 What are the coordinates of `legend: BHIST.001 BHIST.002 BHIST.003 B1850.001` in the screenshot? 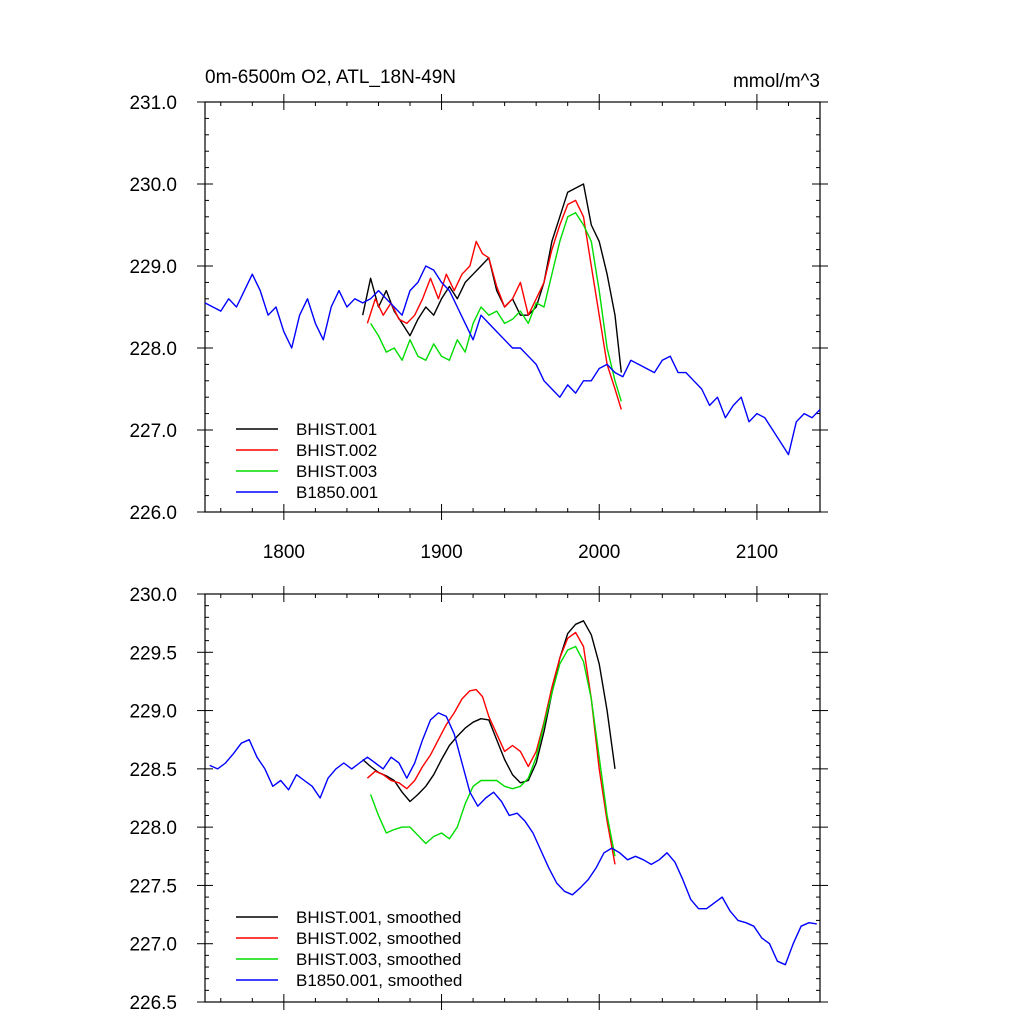 It's located at (307, 461).